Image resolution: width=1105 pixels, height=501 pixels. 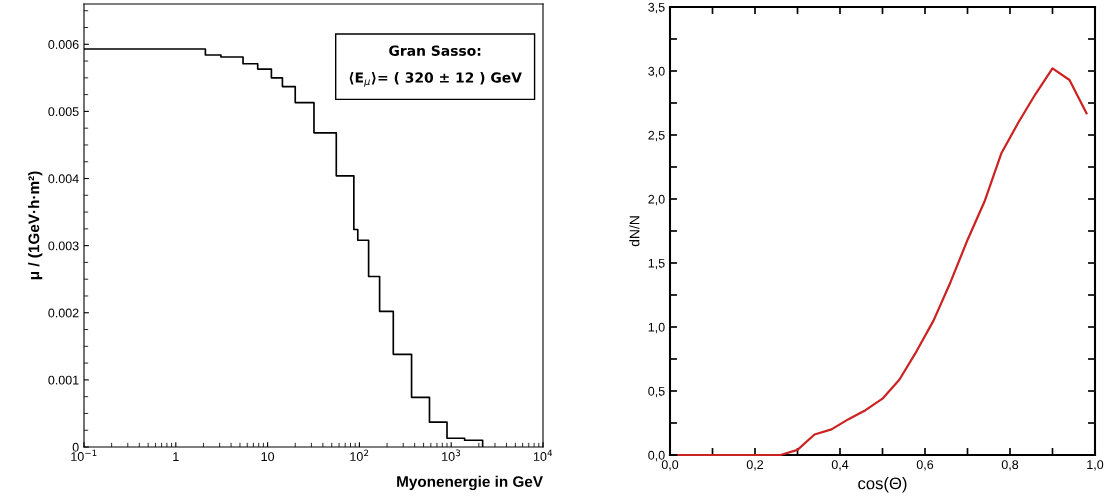 I want to click on x-tick-label: 0,8, so click(x=1010, y=465).